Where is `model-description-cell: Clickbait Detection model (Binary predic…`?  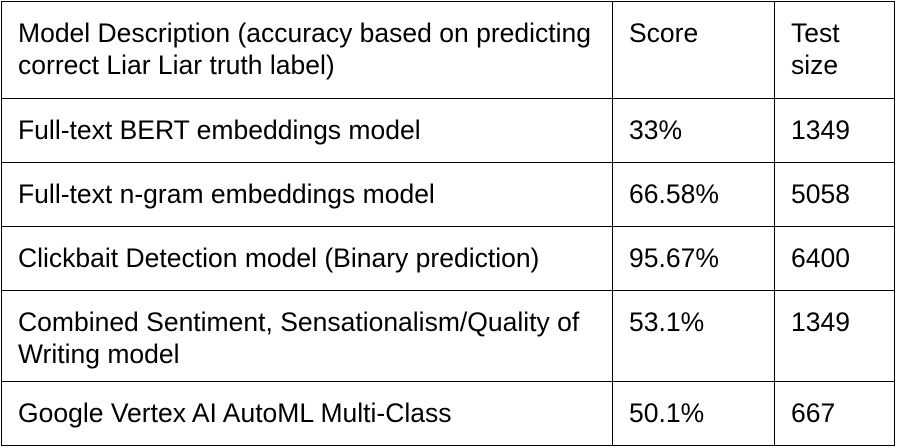 model-description-cell: Clickbait Detection model (Binary predic… is located at coordinates (307, 258).